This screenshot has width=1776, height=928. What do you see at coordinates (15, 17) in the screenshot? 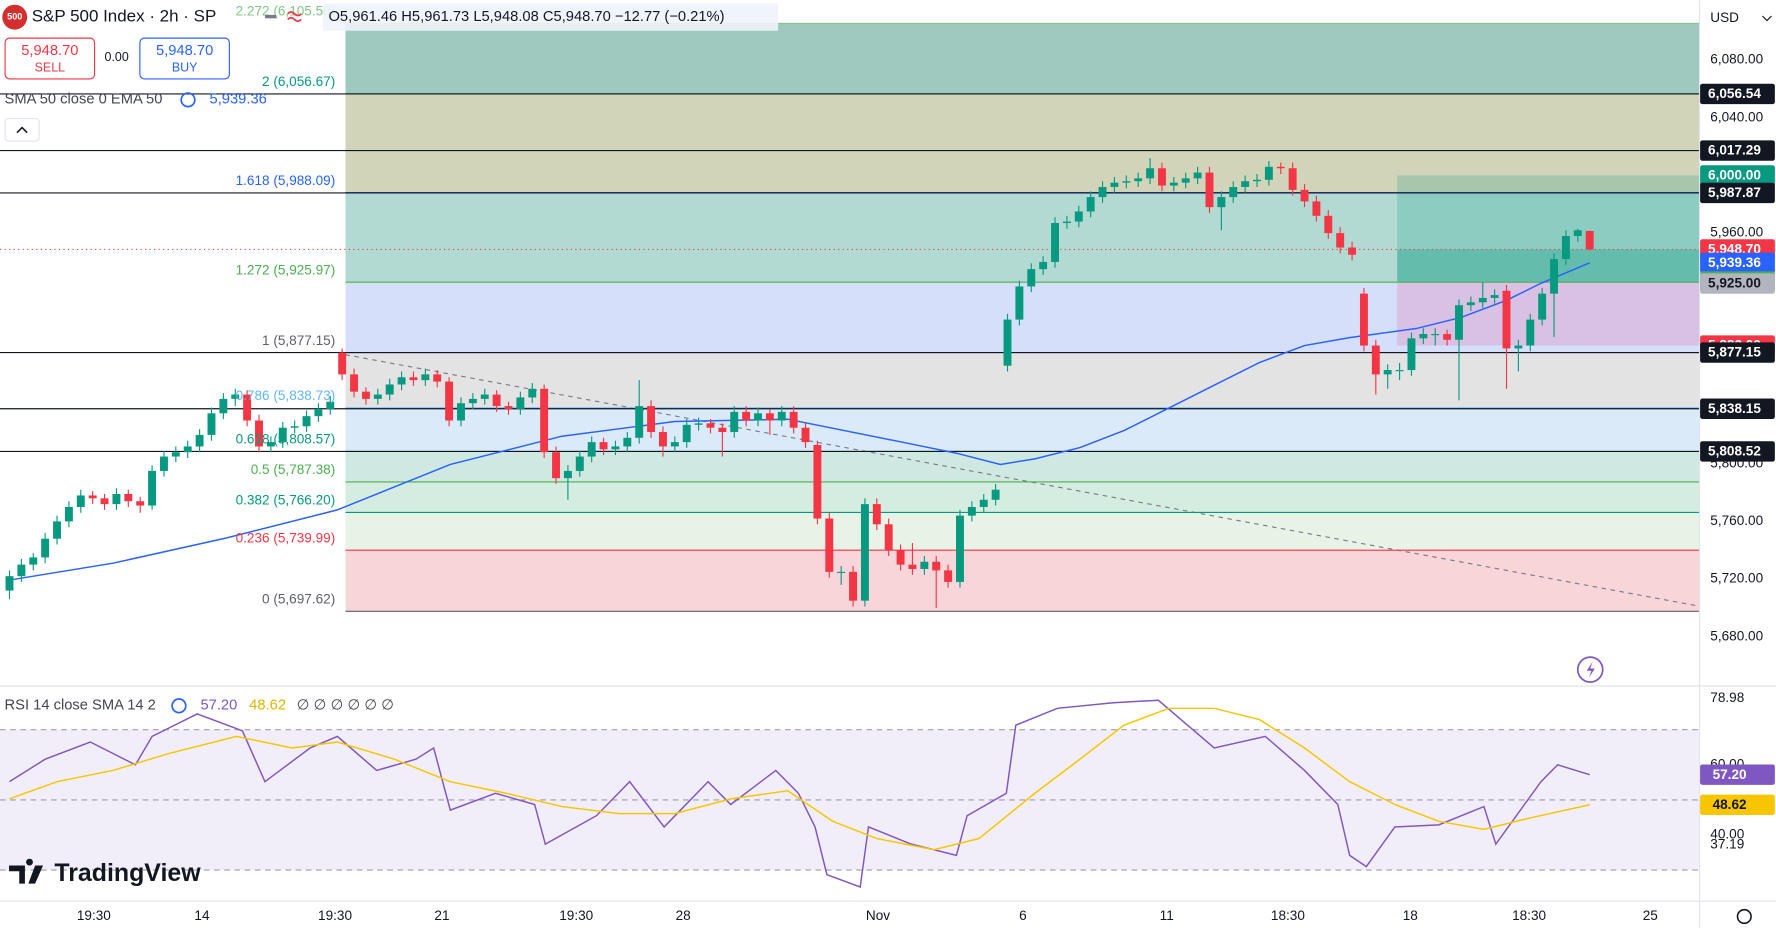
I see `symbol-badge` at bounding box center [15, 17].